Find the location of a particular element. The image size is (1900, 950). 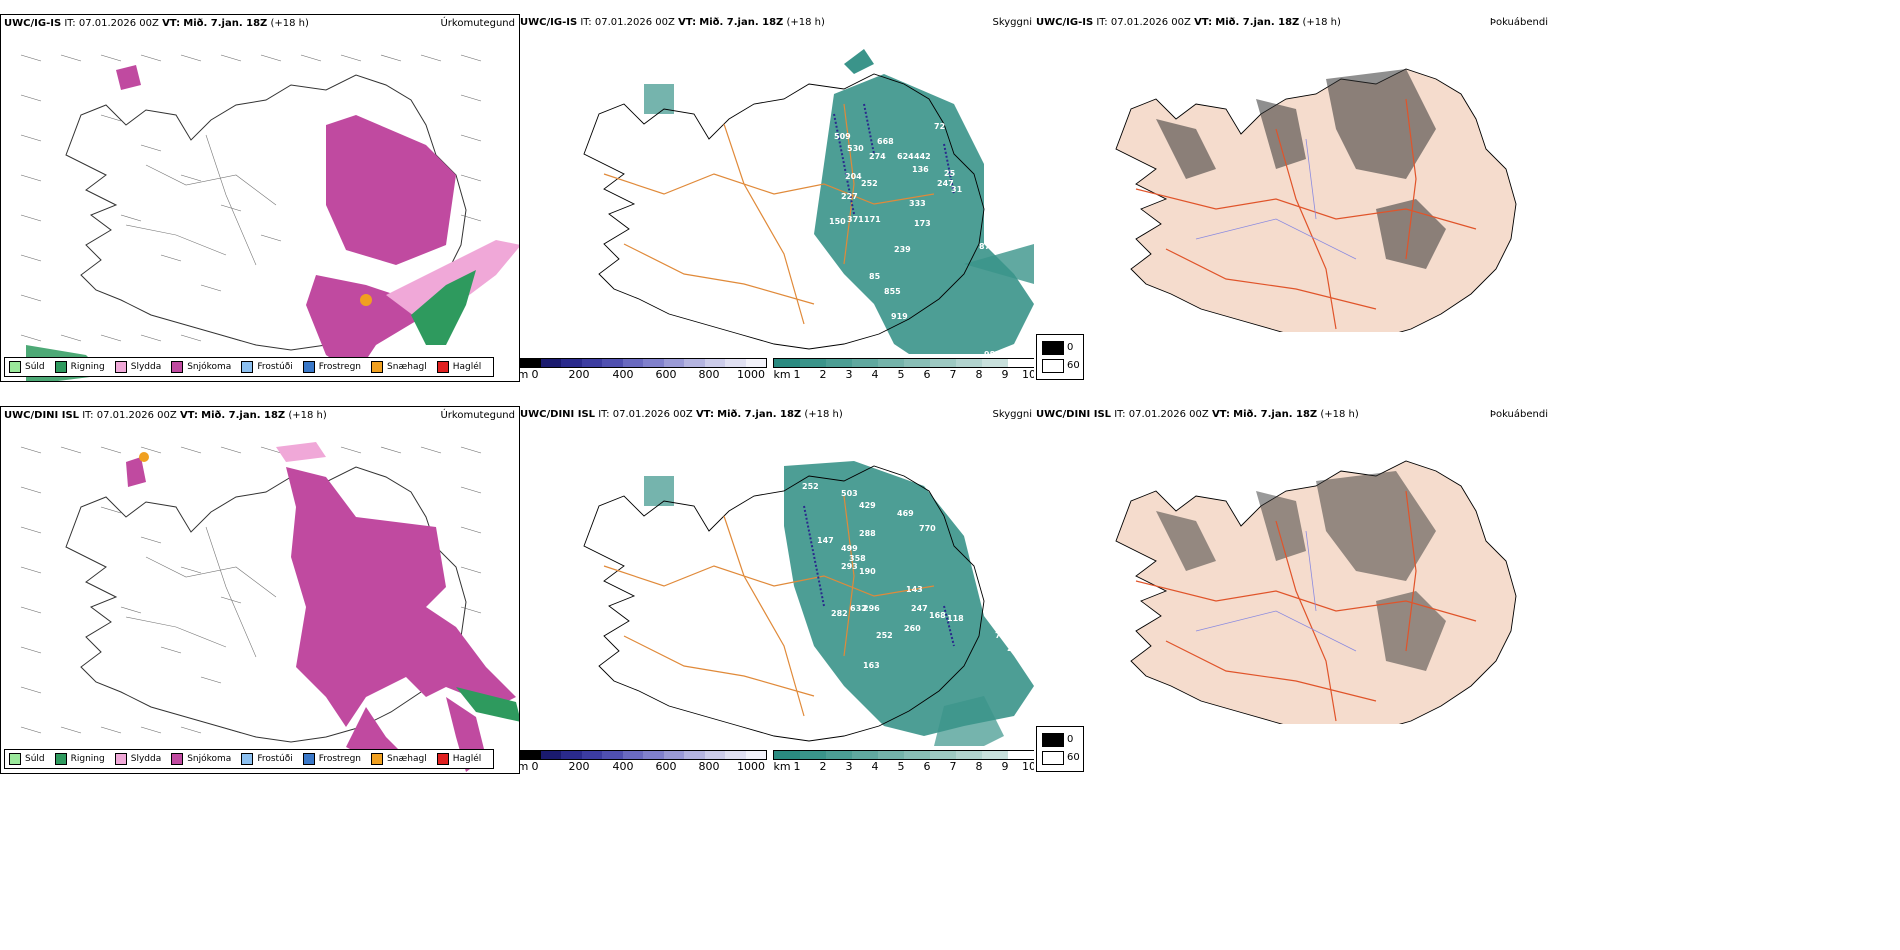

svg-text: 247 is located at coordinates (919, 608).